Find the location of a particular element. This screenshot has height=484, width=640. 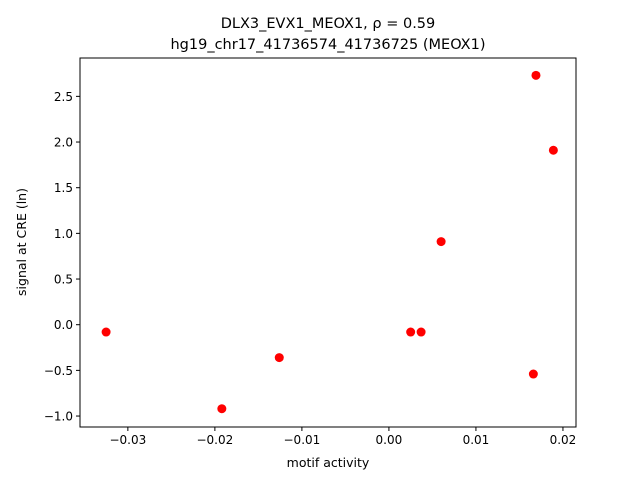

x-tick-label: 0.01 is located at coordinates (476, 440).